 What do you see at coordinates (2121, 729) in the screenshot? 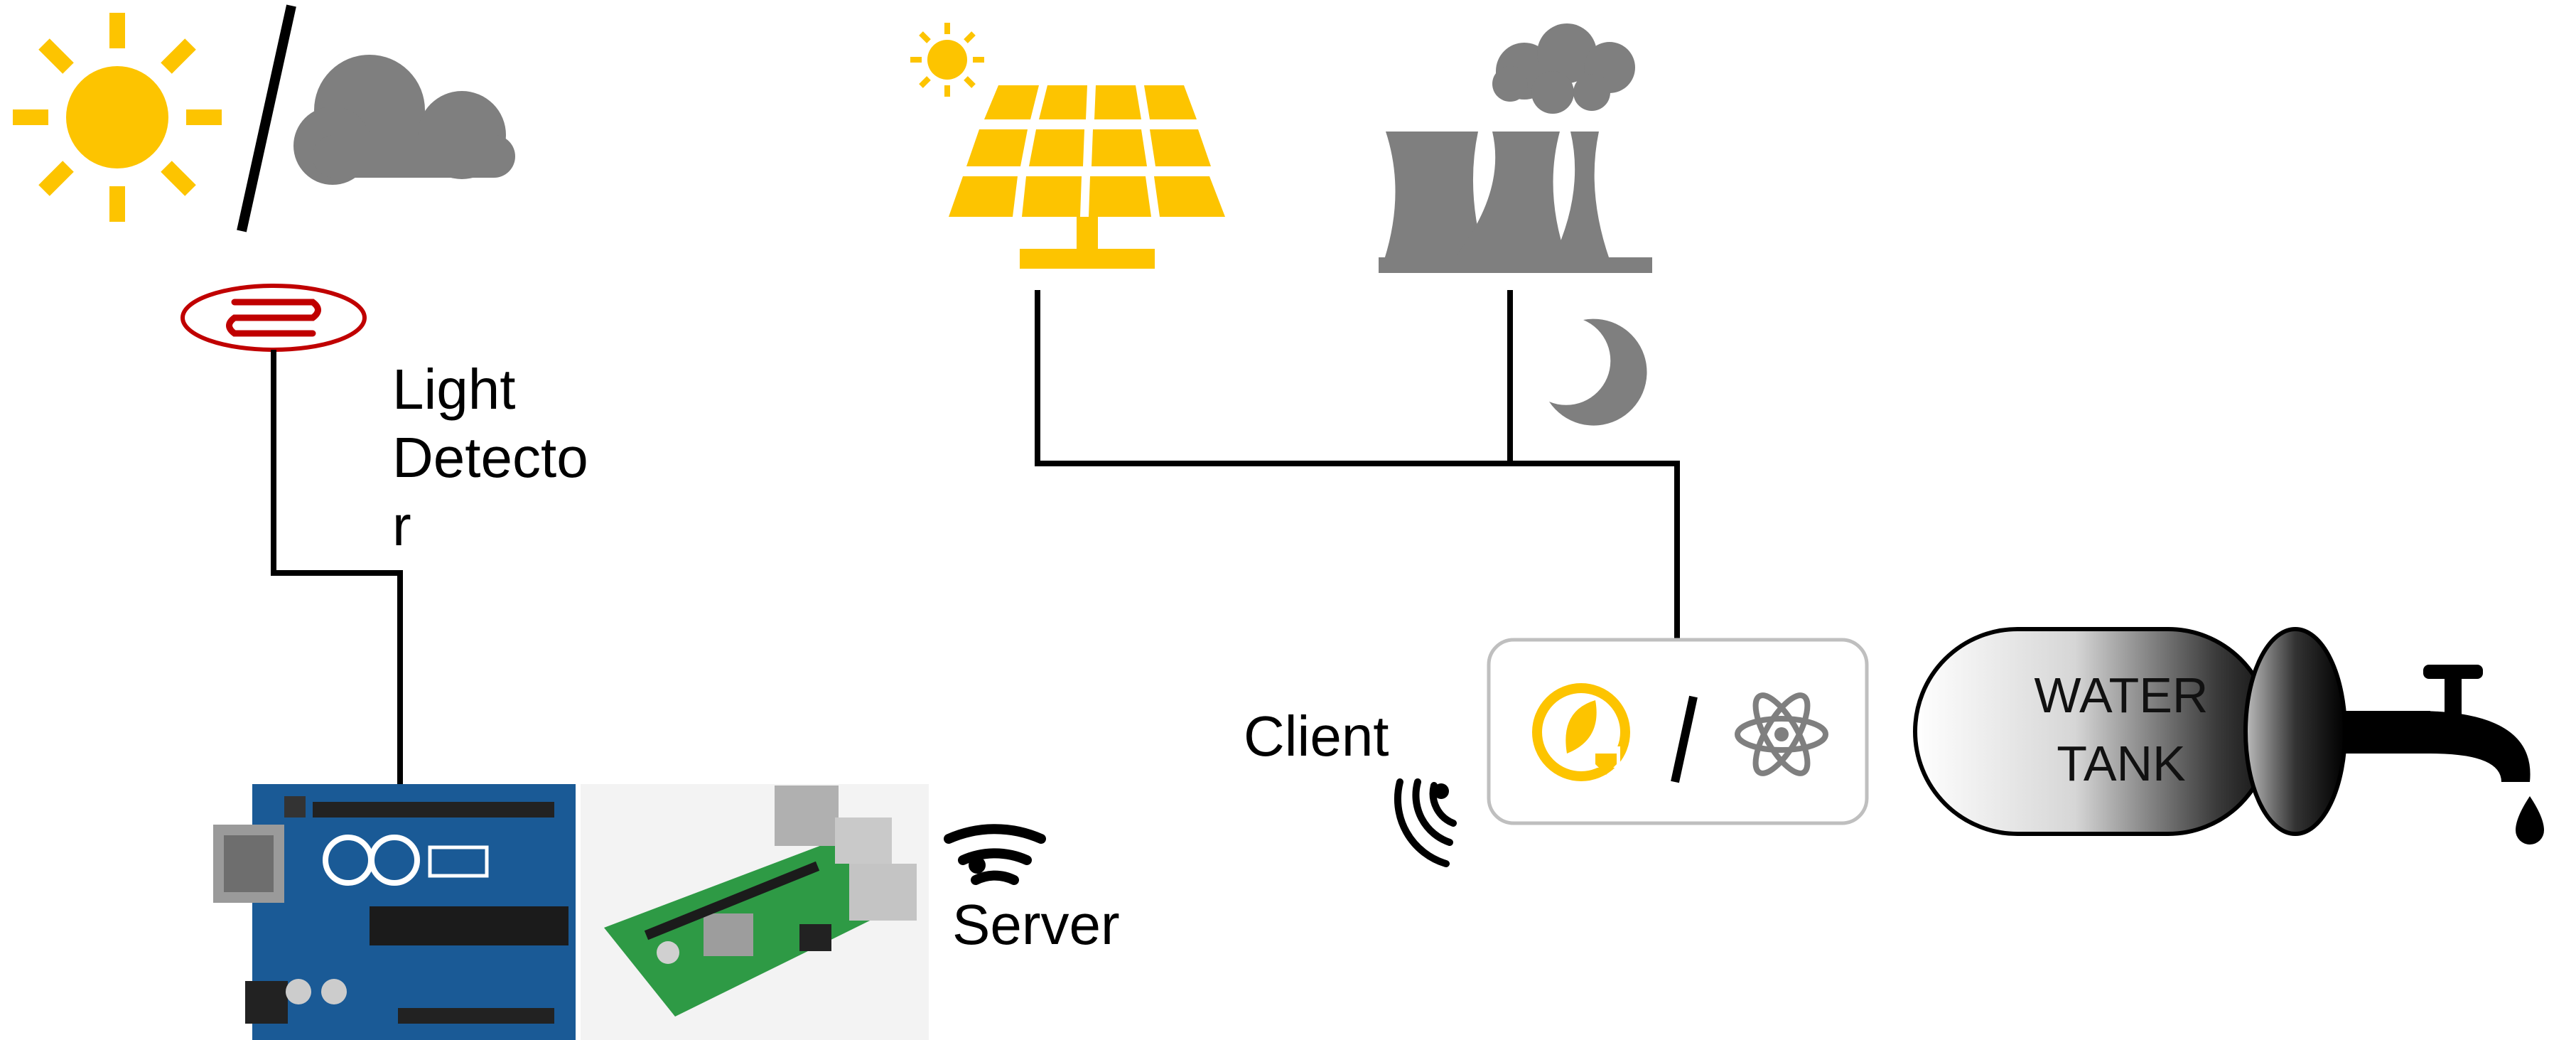
I see `water-tank-label: WATER TANK` at bounding box center [2121, 729].